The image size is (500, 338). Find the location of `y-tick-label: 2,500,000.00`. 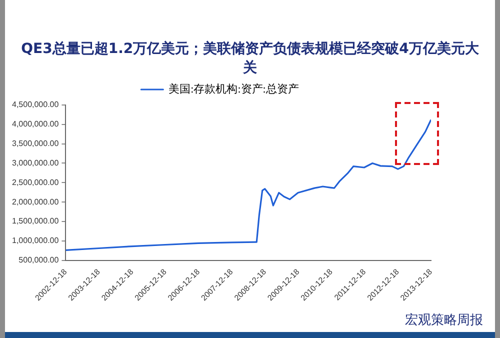

y-tick-label: 2,500,000.00 is located at coordinates (36, 182).